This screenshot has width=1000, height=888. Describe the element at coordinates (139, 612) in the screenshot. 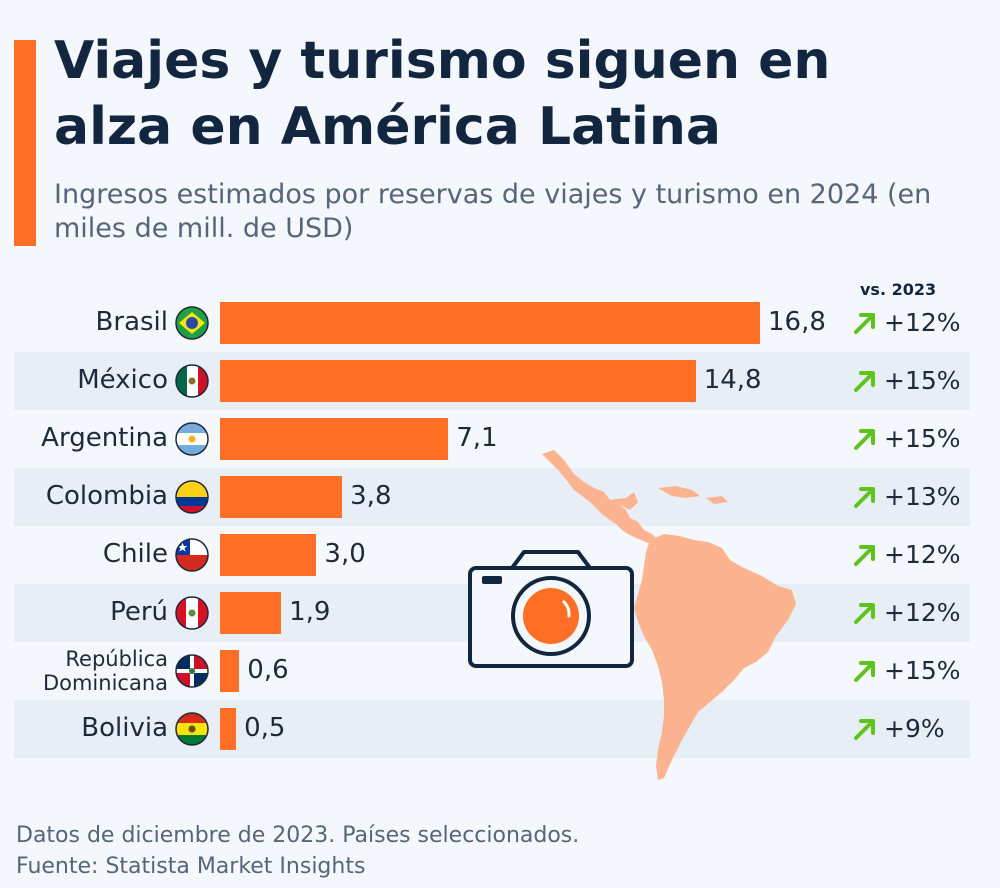

I see `category-label: Perú` at that location.